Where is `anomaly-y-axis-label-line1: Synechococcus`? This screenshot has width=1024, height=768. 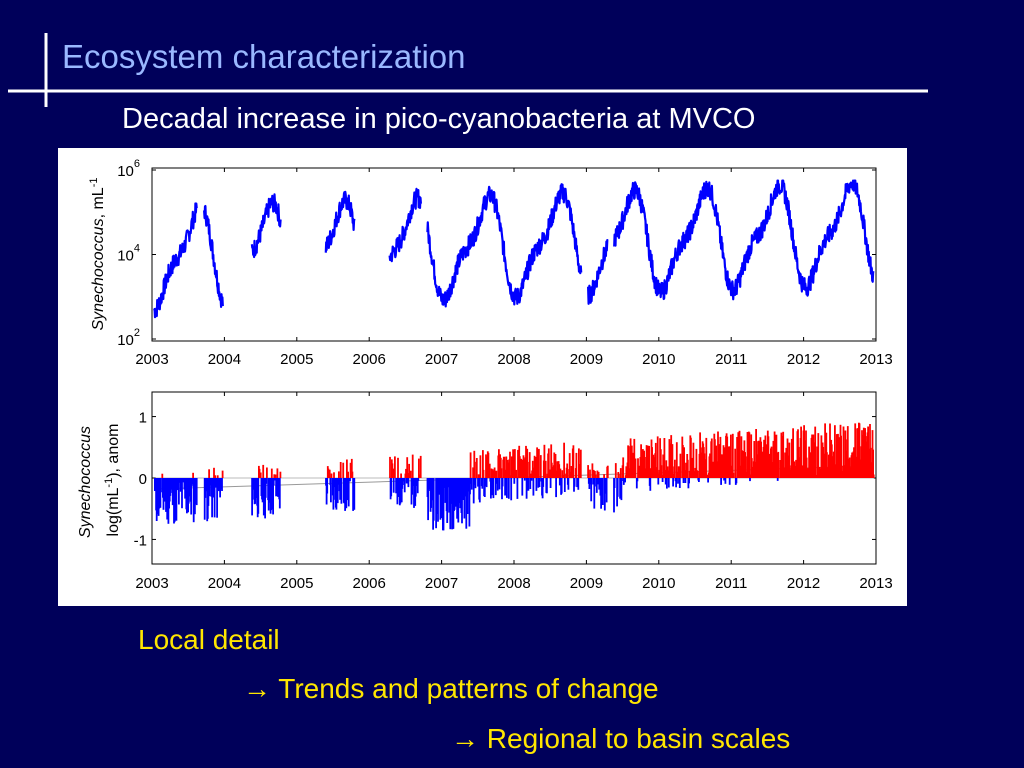
anomaly-y-axis-label-line1: Synechococcus is located at coordinates (85, 482).